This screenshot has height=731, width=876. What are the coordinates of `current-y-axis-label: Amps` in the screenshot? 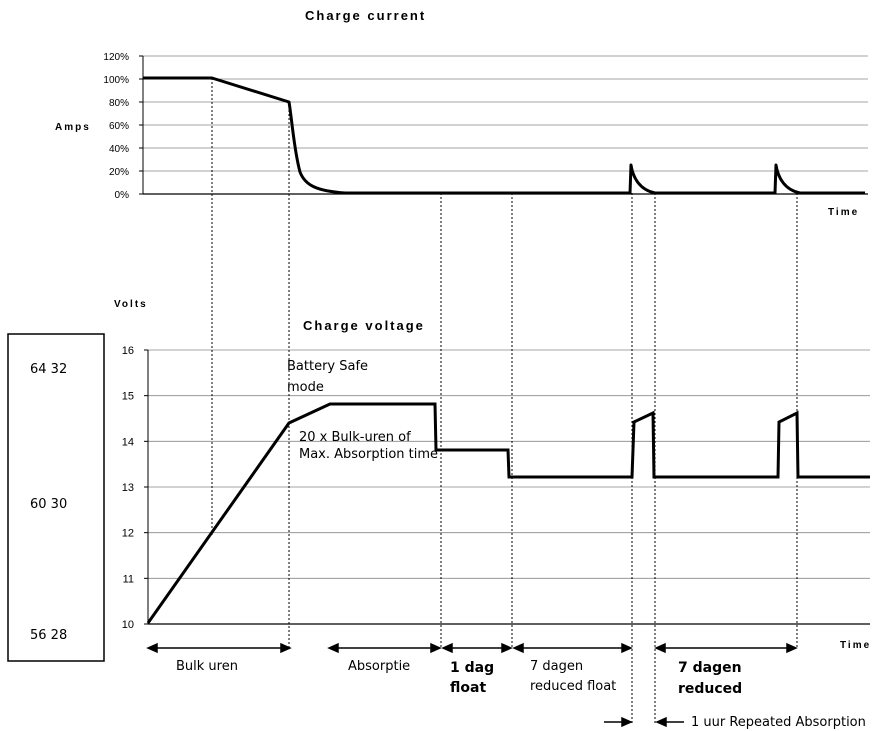 It's located at (73, 127).